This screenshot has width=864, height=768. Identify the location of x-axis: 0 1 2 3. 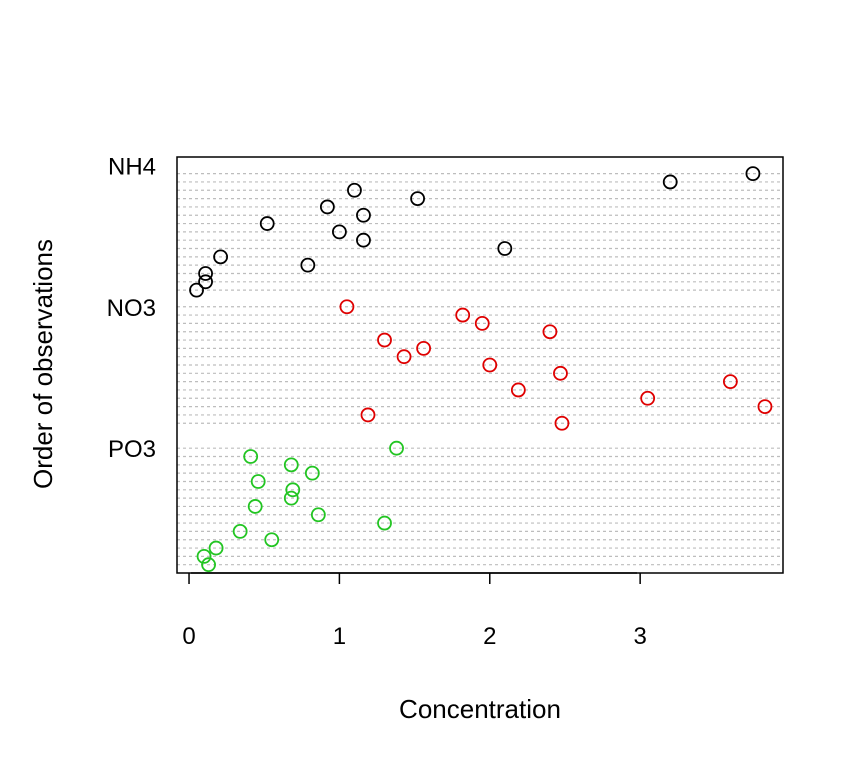
(414, 611).